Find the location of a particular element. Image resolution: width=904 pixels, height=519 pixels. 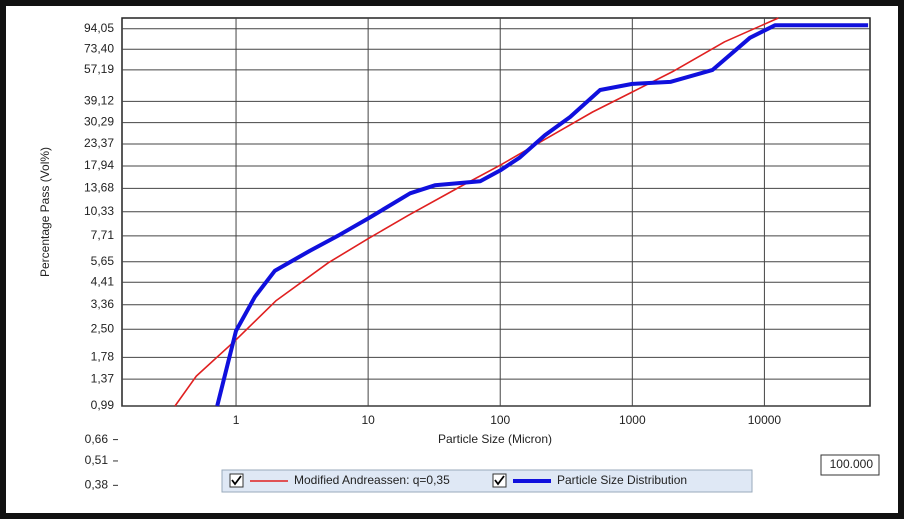

y-tick-label: 0,66 is located at coordinates (97, 439).